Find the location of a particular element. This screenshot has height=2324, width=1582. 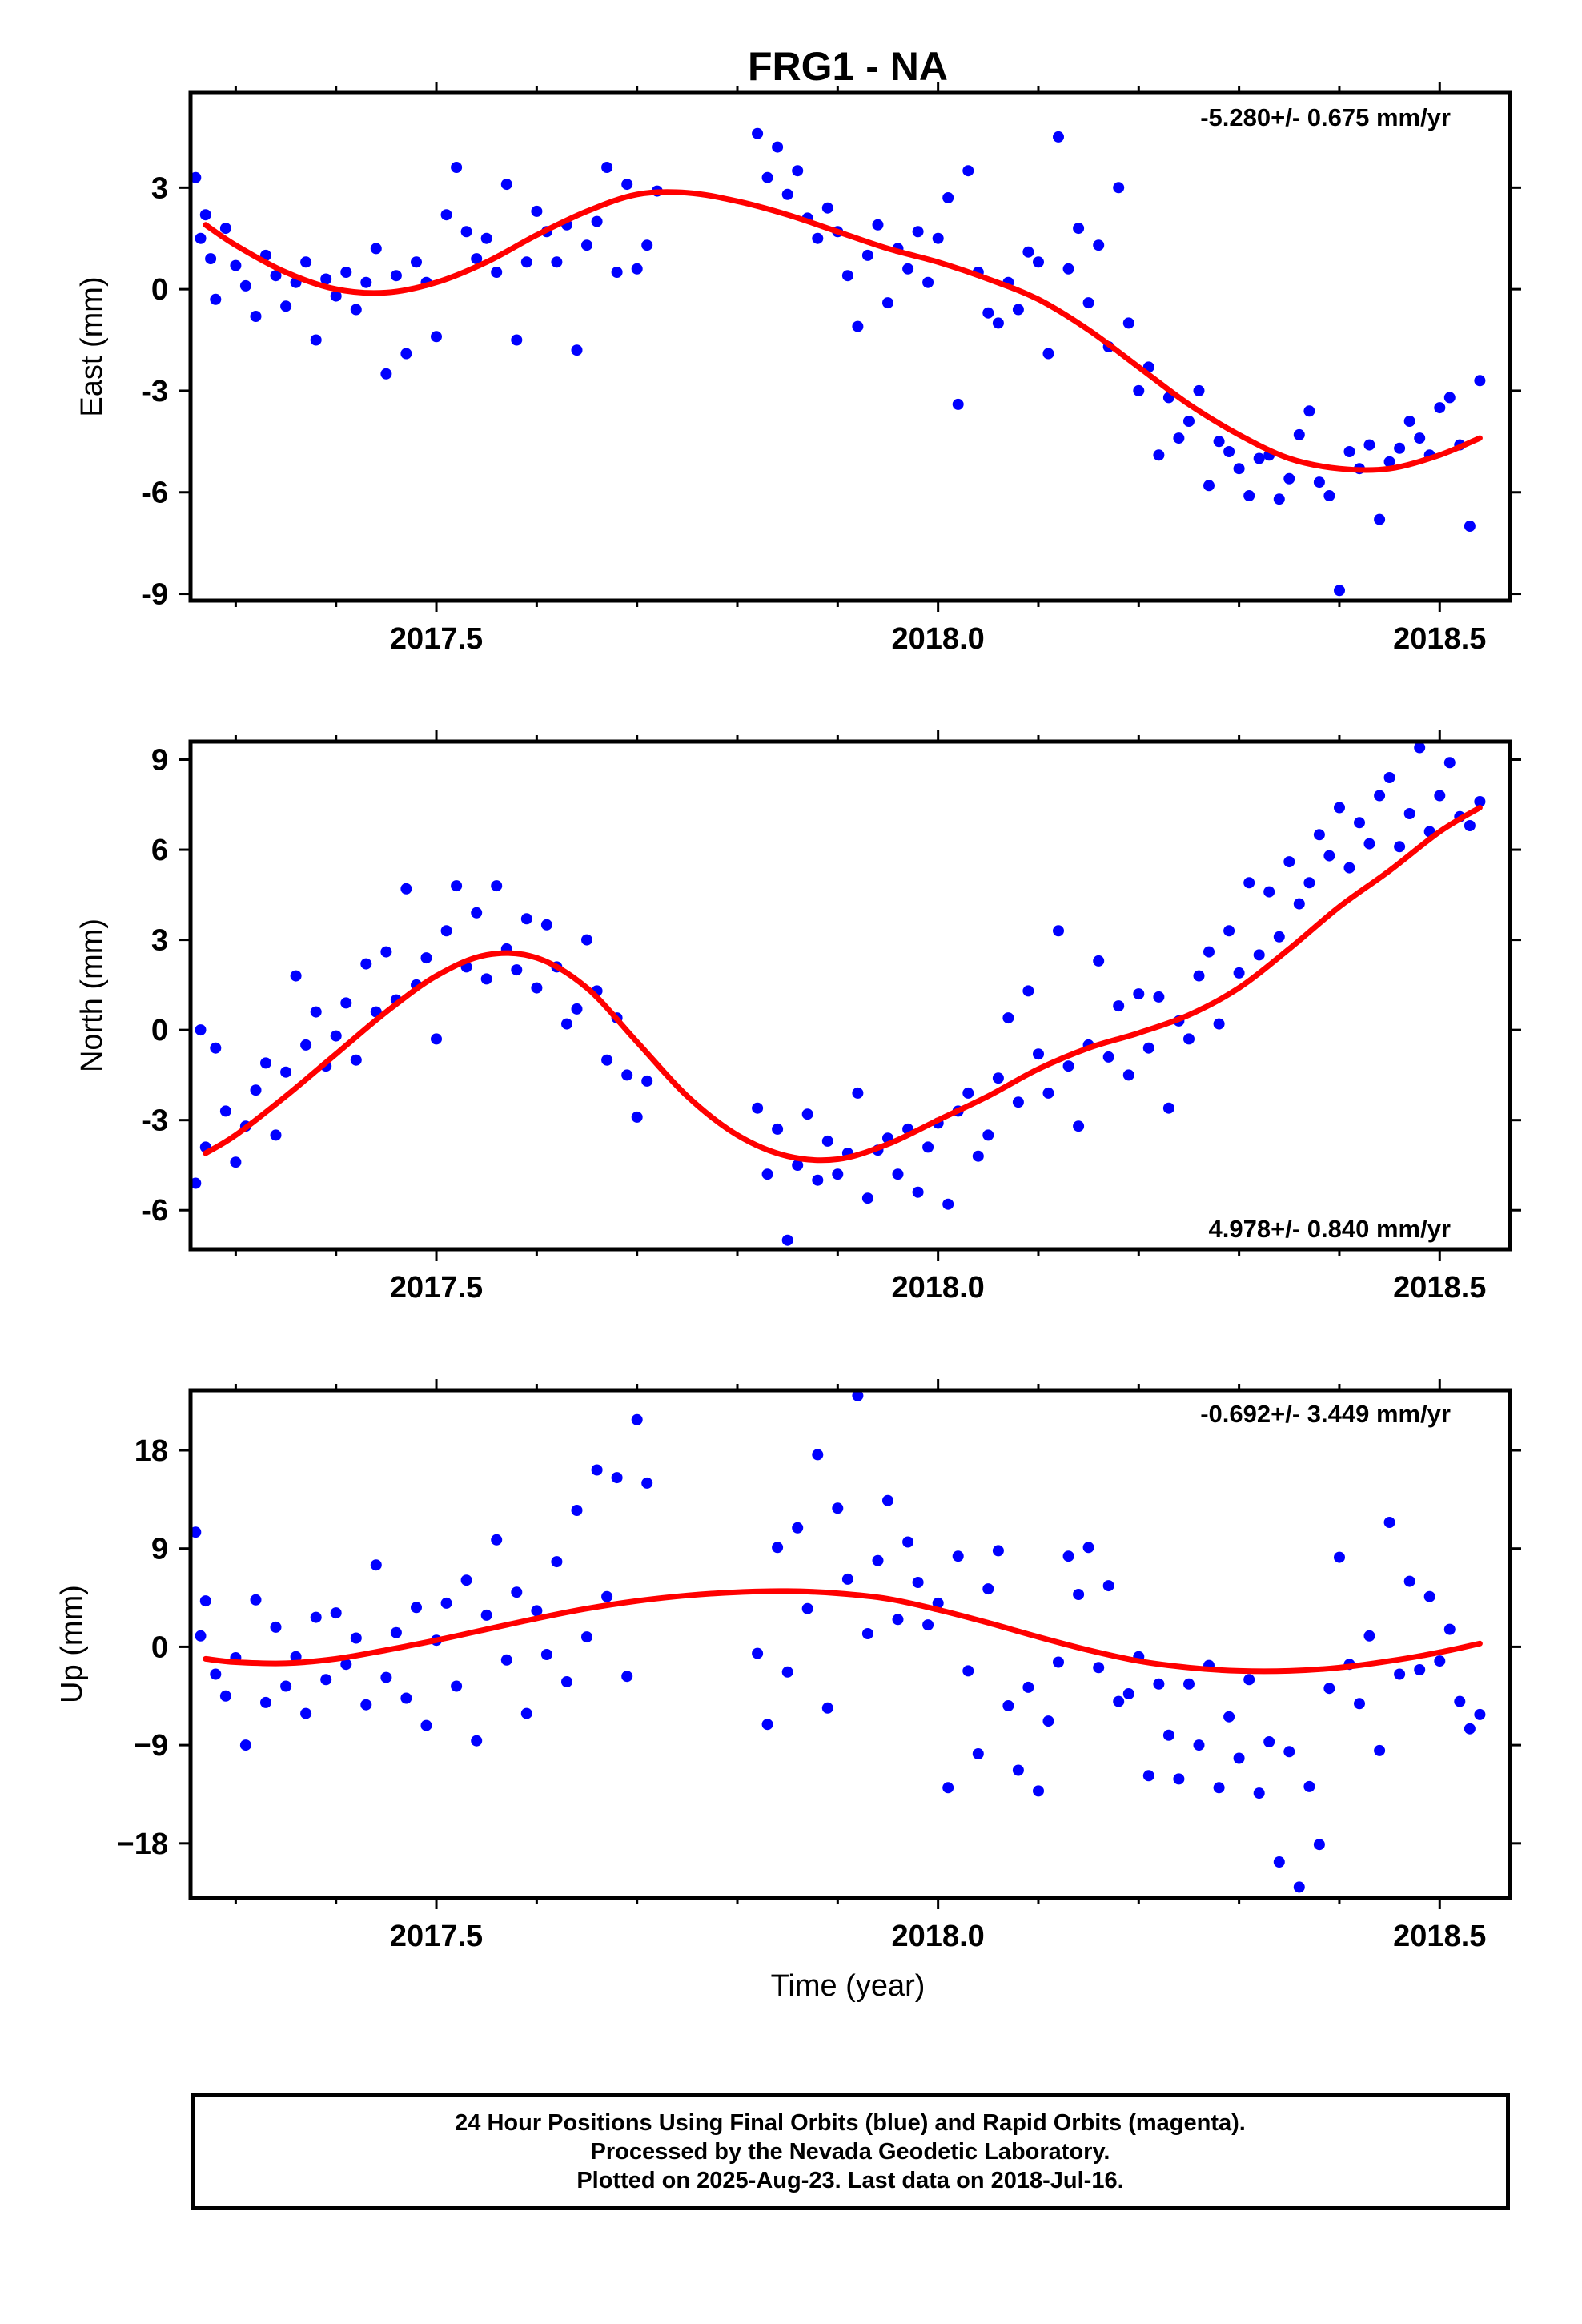

north-x-tick-label: 2018.5 is located at coordinates (1439, 1288).